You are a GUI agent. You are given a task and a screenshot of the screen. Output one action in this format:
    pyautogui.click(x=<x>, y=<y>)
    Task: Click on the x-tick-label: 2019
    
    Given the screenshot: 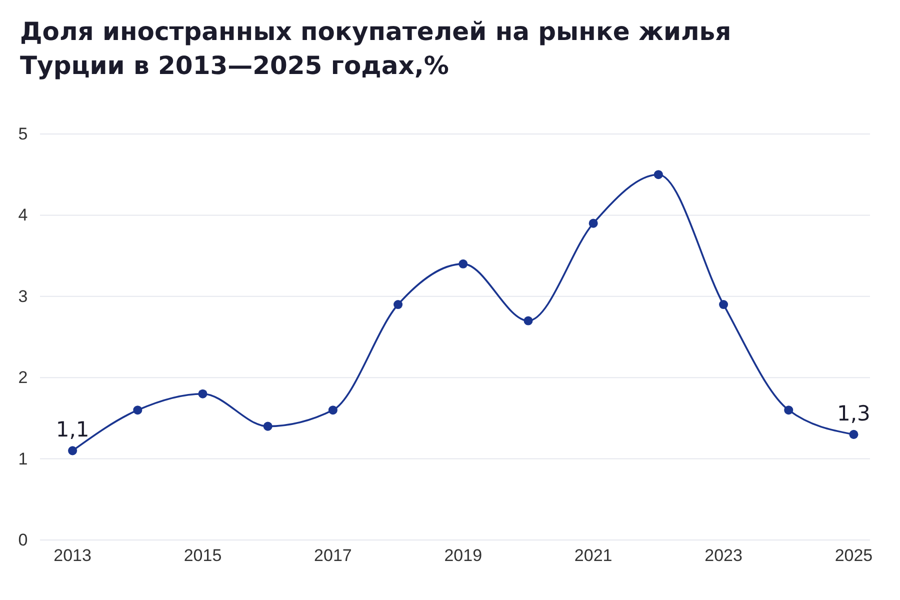 What is the action you would take?
    pyautogui.click(x=463, y=555)
    